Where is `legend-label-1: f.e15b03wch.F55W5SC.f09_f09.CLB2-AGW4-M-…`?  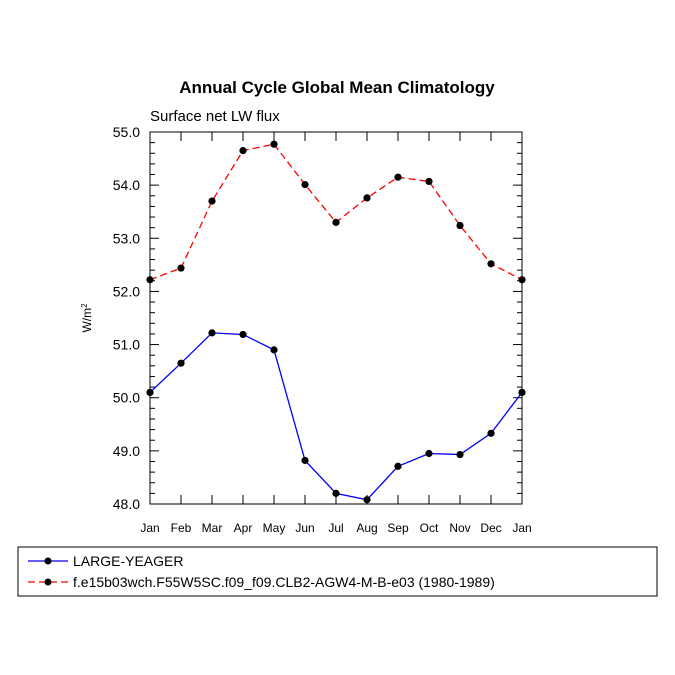
legend-label-1: f.e15b03wch.F55W5SC.f09_f09.CLB2-AGW4-M-… is located at coordinates (284, 582).